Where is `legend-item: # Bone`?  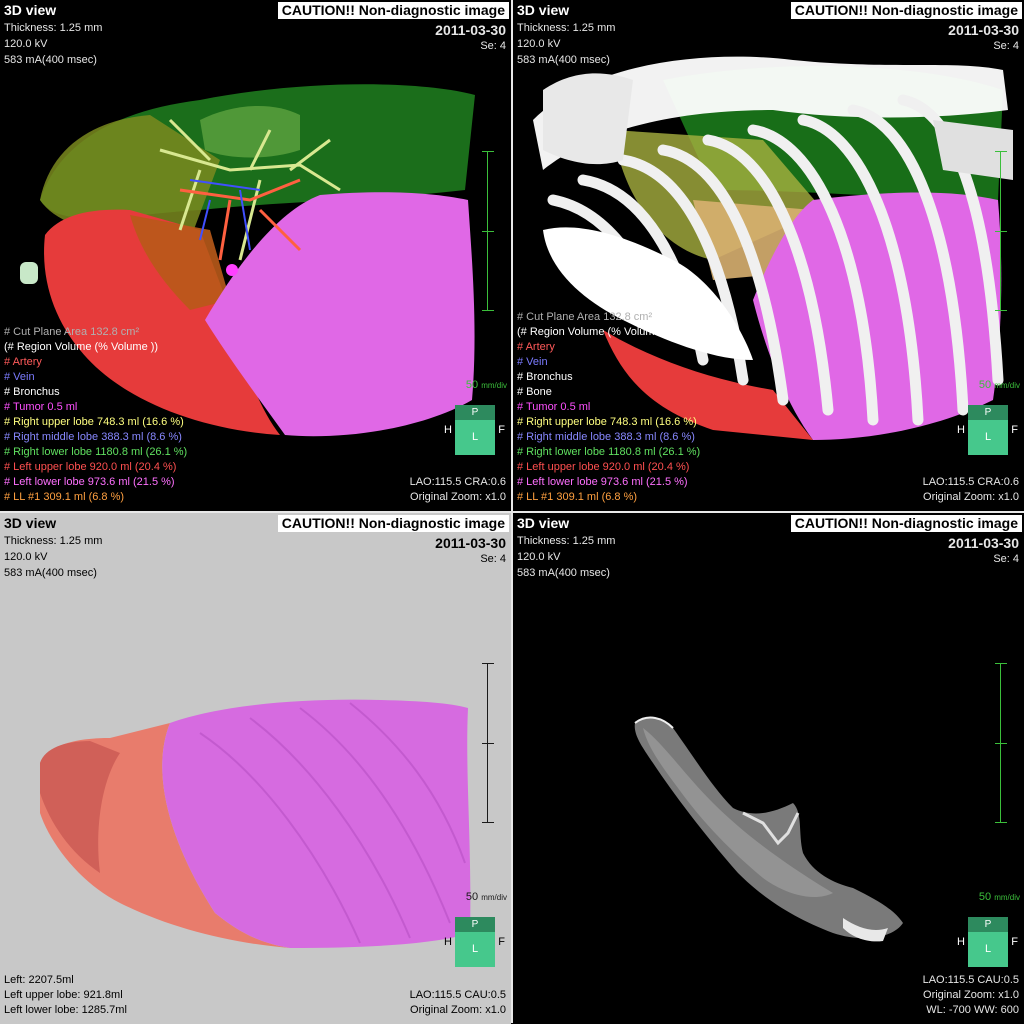 legend-item: # Bone is located at coordinates (534, 392).